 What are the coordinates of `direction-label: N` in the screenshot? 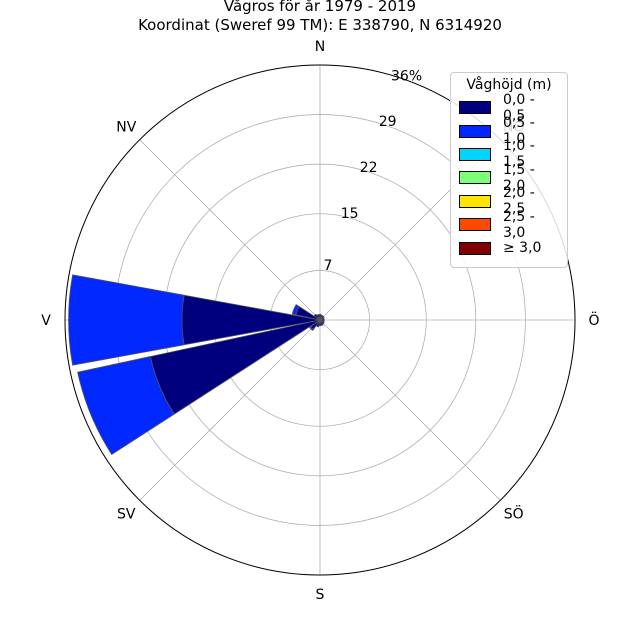 It's located at (320, 47).